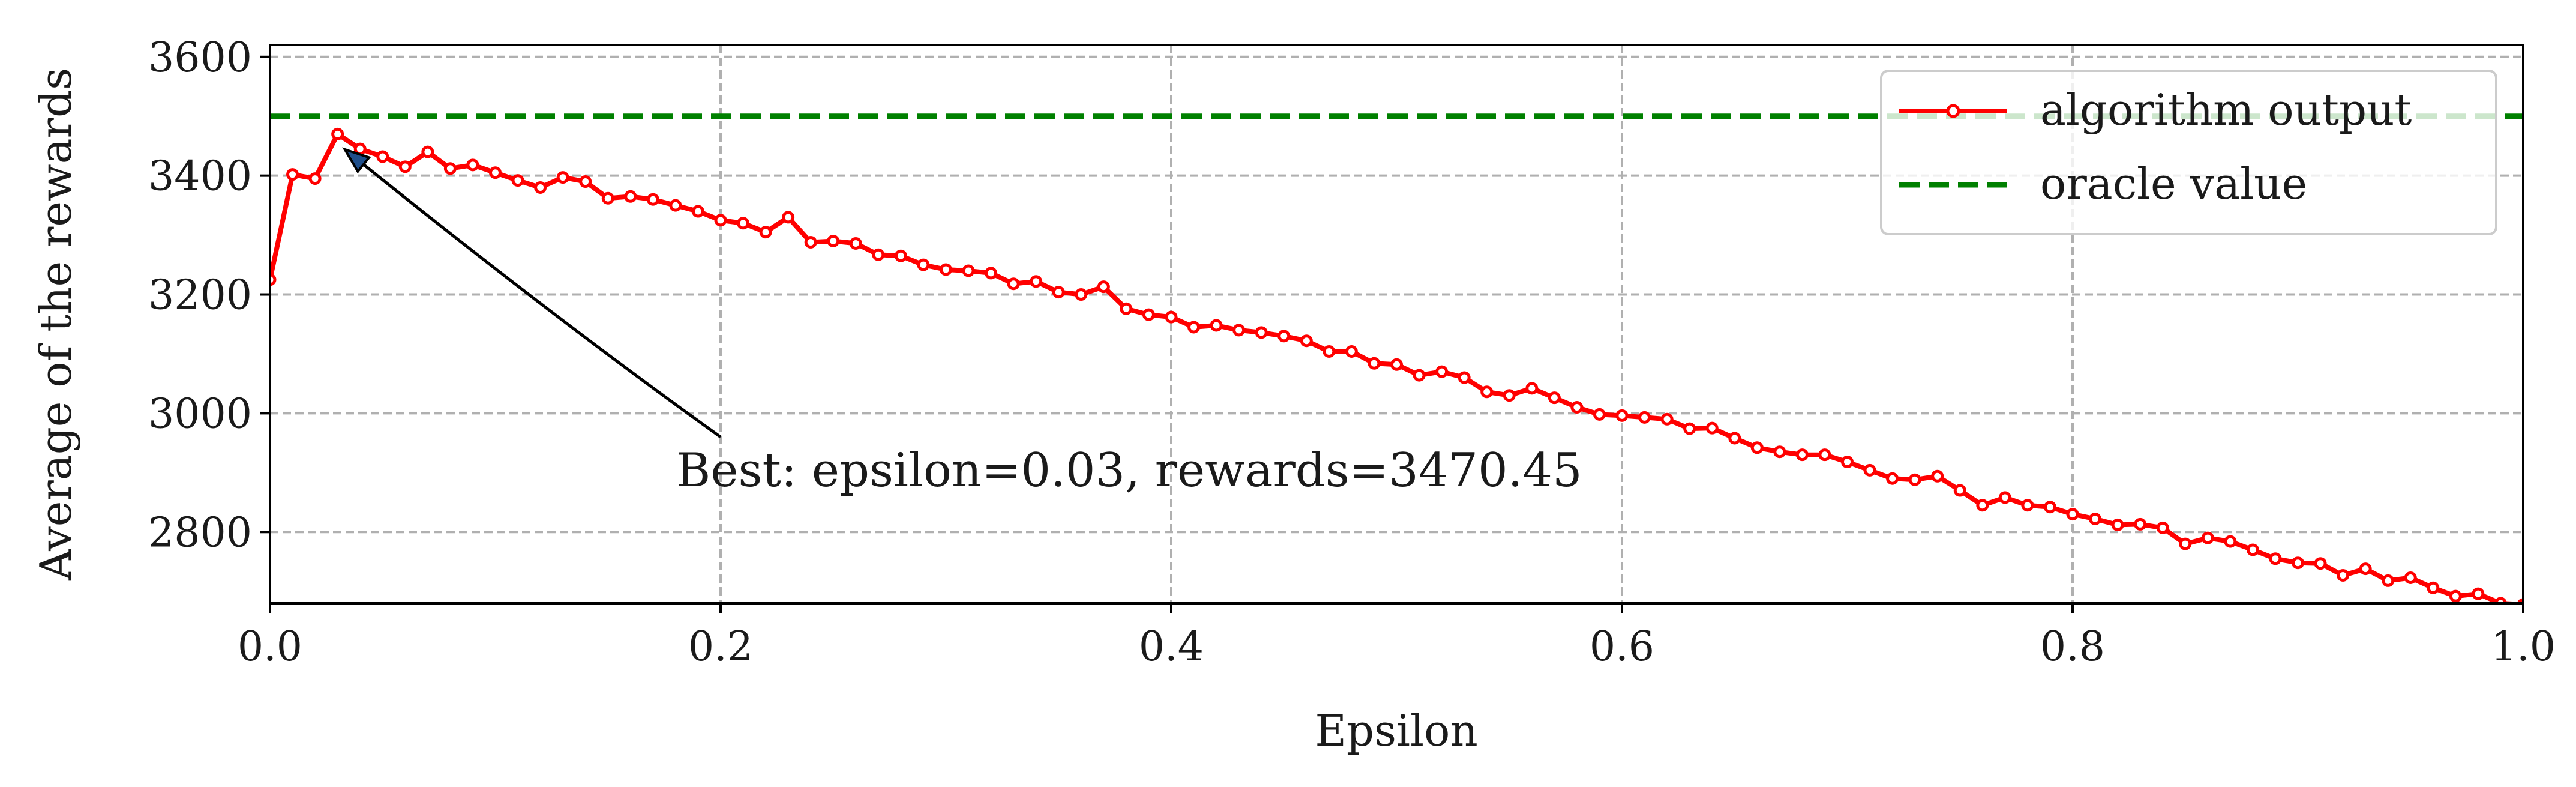  Describe the element at coordinates (200, 532) in the screenshot. I see `y-tick-label: 2800` at that location.